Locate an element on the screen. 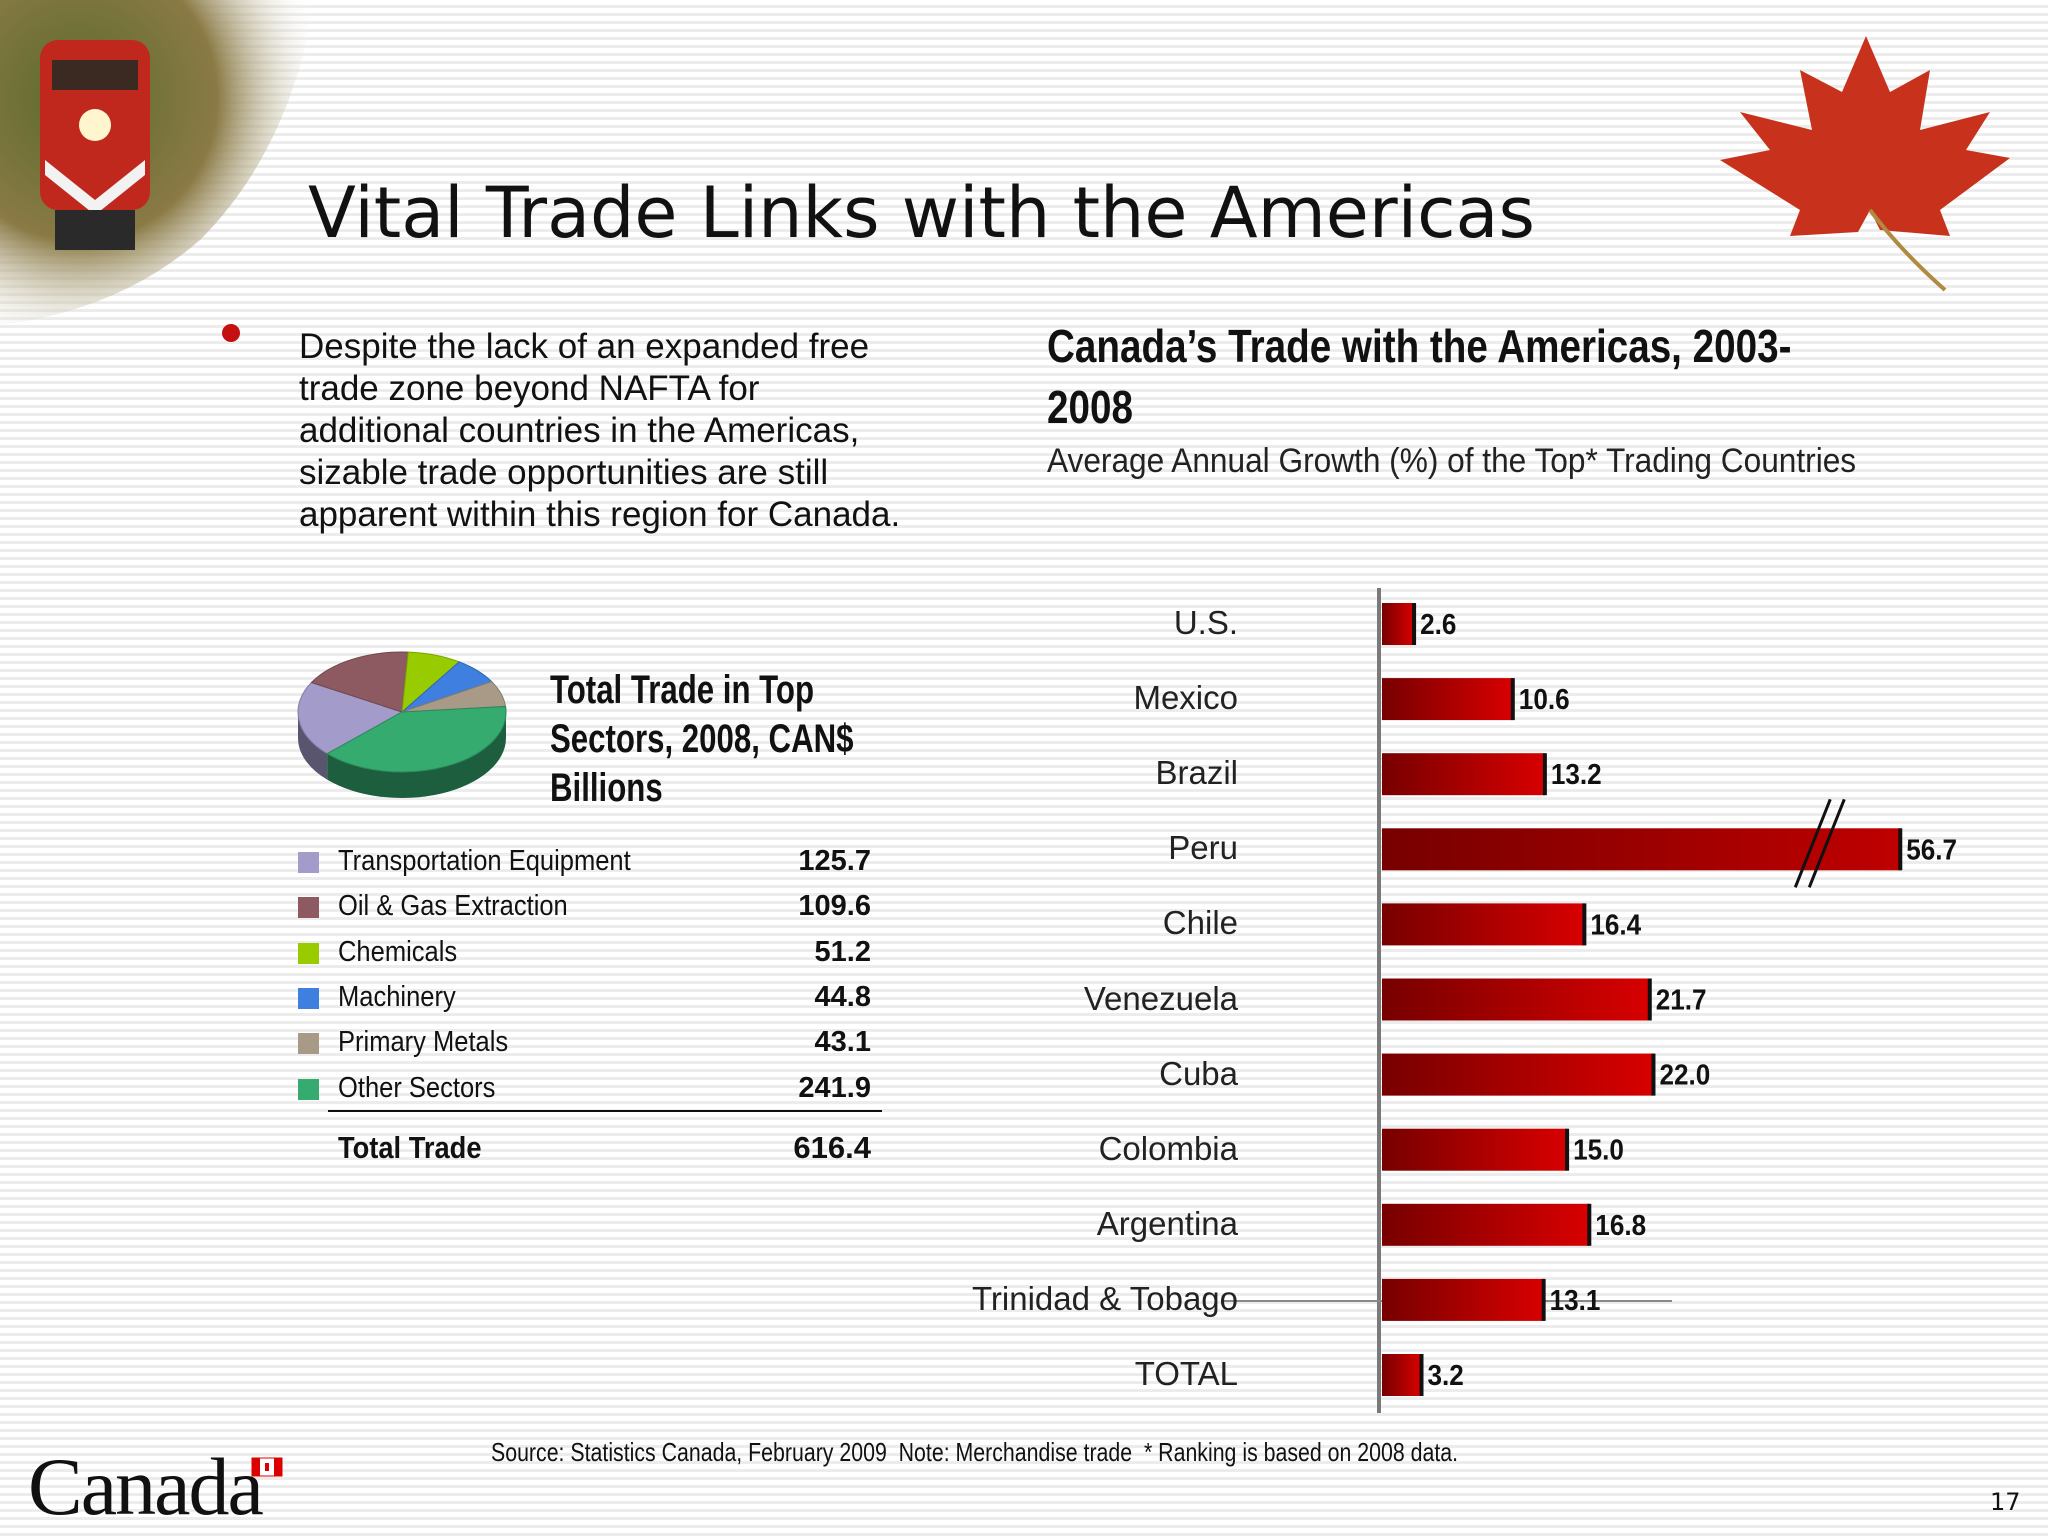  bullet-dot is located at coordinates (231, 333).